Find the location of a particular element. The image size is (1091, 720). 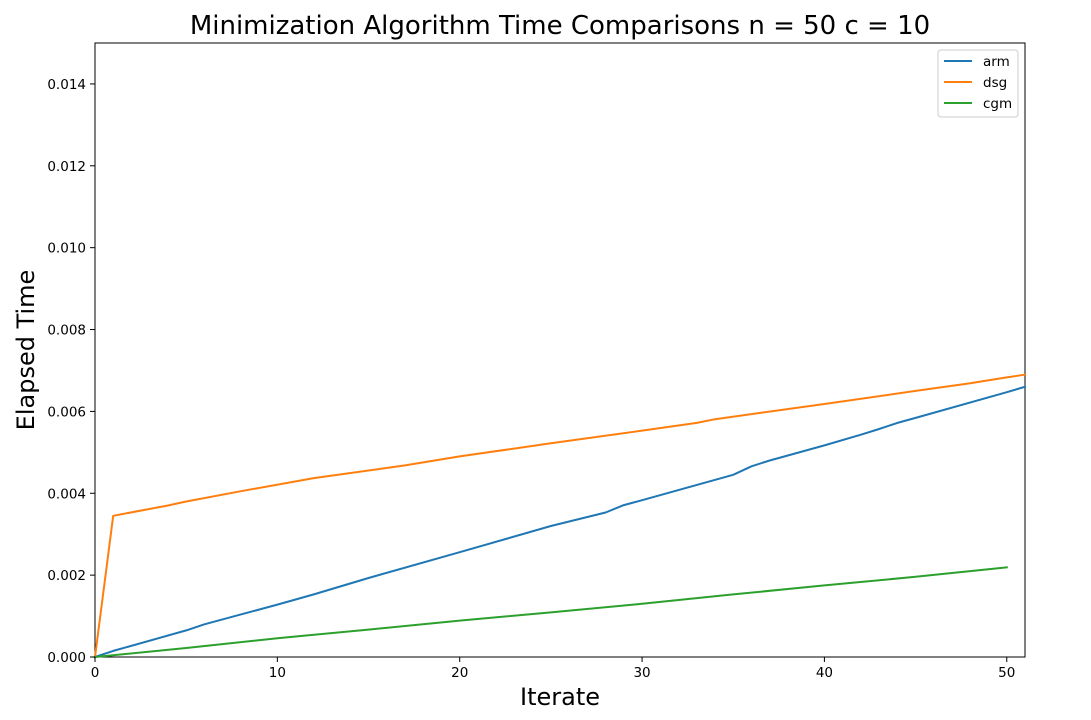

x-axis-label: Iterate is located at coordinates (560, 697).